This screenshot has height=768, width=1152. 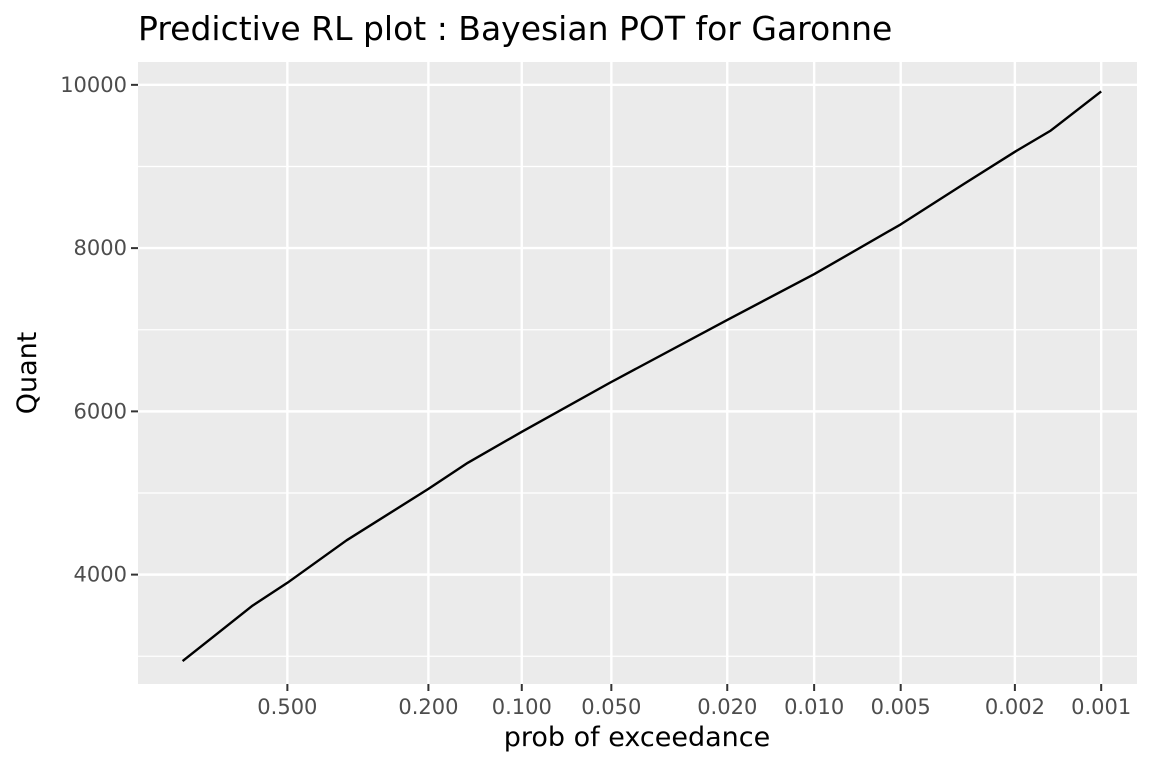 I want to click on x-tick-label: 0.002, so click(x=1015, y=707).